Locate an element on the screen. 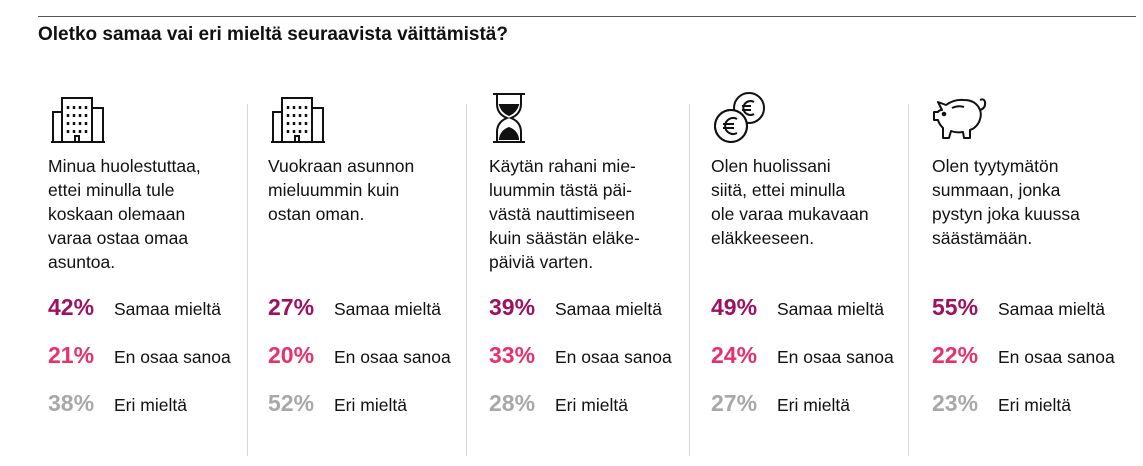 The image size is (1143, 466). neutral-stat: 22% En osaa sanoa is located at coordinates (1023, 355).